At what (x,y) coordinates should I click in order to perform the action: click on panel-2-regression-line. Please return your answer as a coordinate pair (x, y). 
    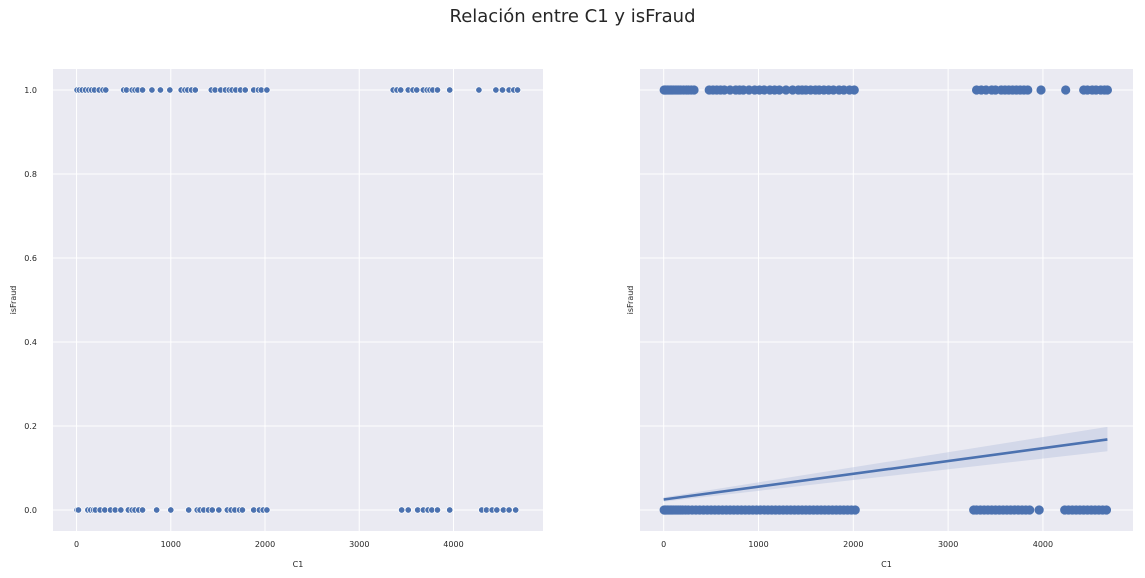
    Looking at the image, I should click on (885, 469).